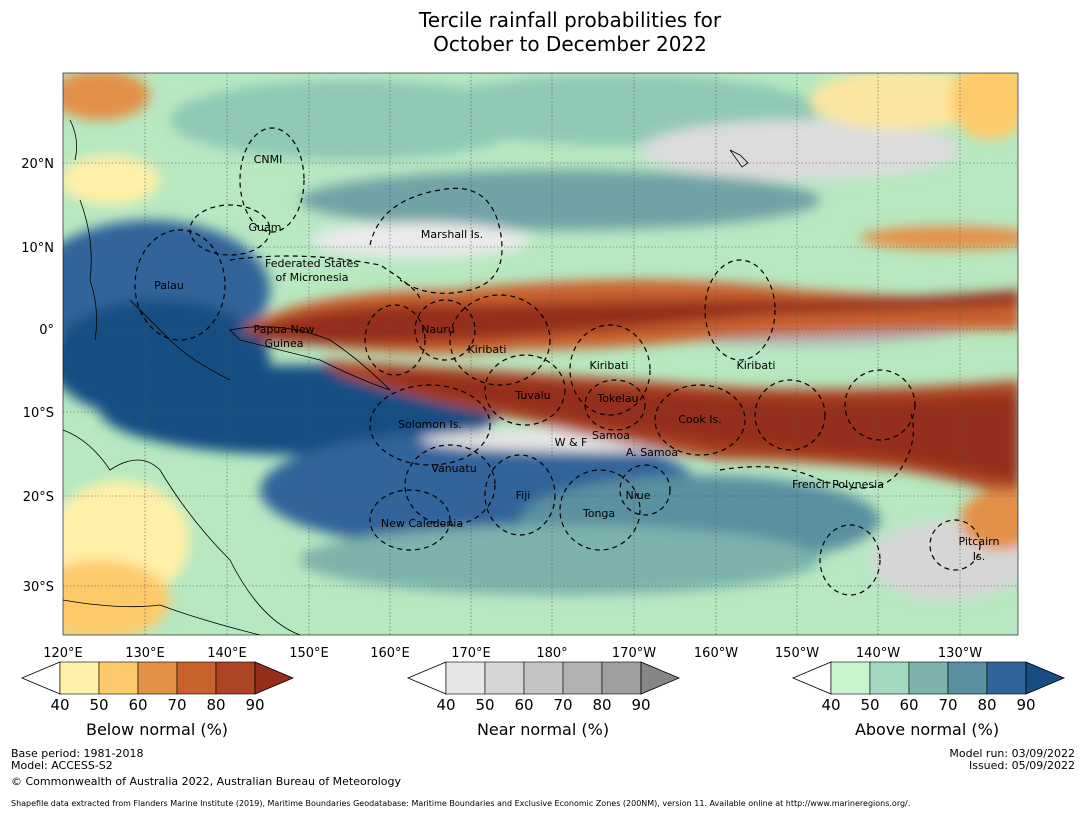 This screenshot has height=816, width=1085. Describe the element at coordinates (487, 349) in the screenshot. I see `label-kiribati-west: Kiribati` at that location.